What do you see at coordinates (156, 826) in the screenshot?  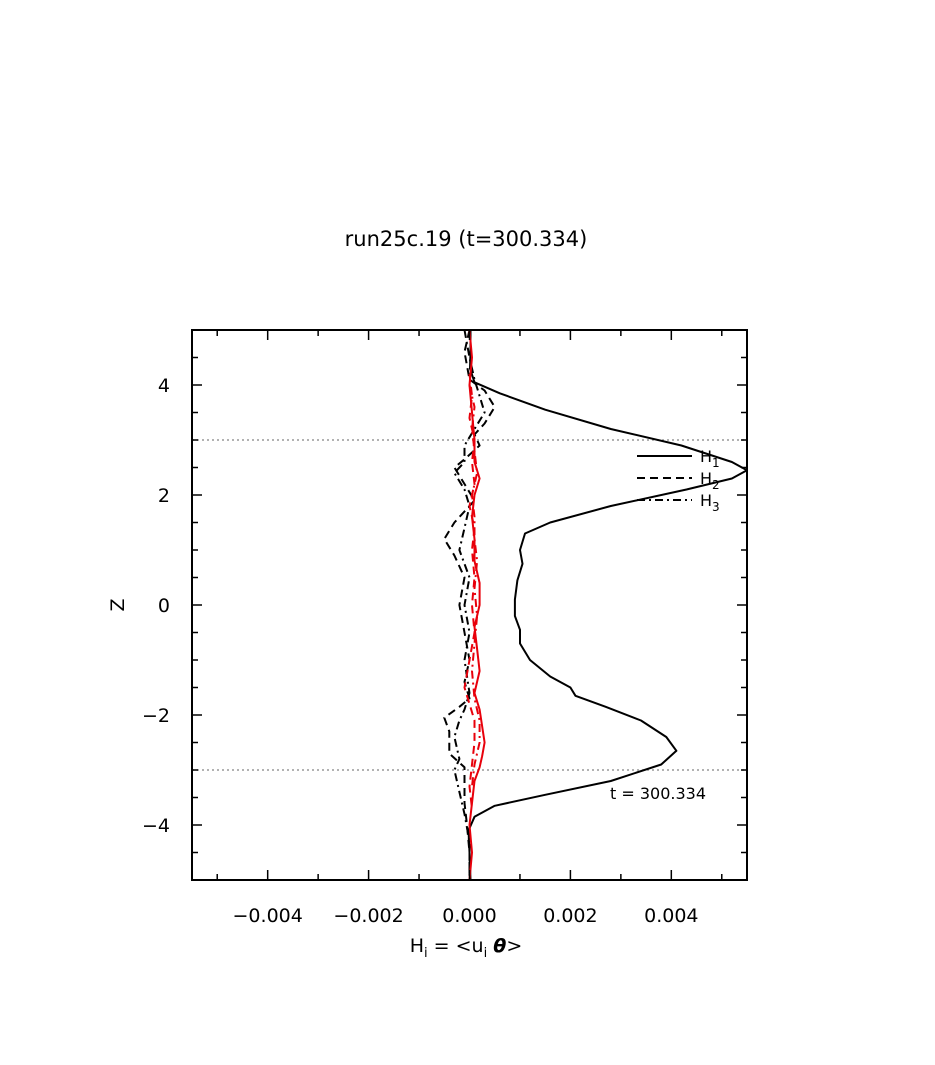 I see `y-tick-label: −4` at bounding box center [156, 826].